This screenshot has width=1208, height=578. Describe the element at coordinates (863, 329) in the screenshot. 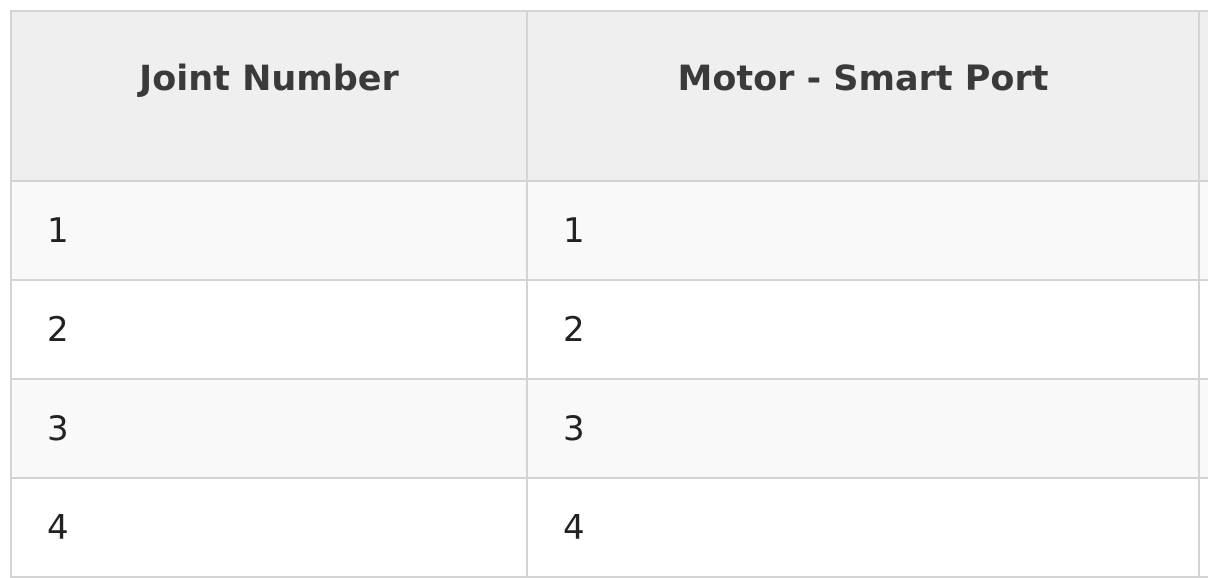

I see `smart-port-cell: 2` at that location.